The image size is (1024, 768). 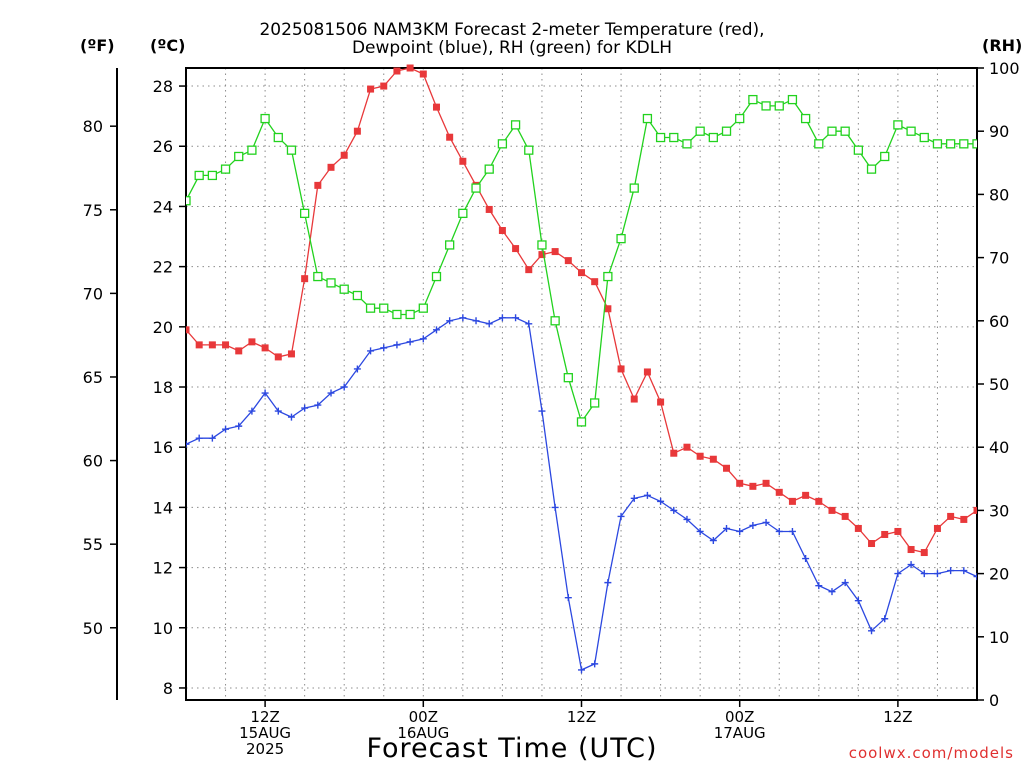 I want to click on fahrenheit-tick-label: 80, so click(x=93, y=126).